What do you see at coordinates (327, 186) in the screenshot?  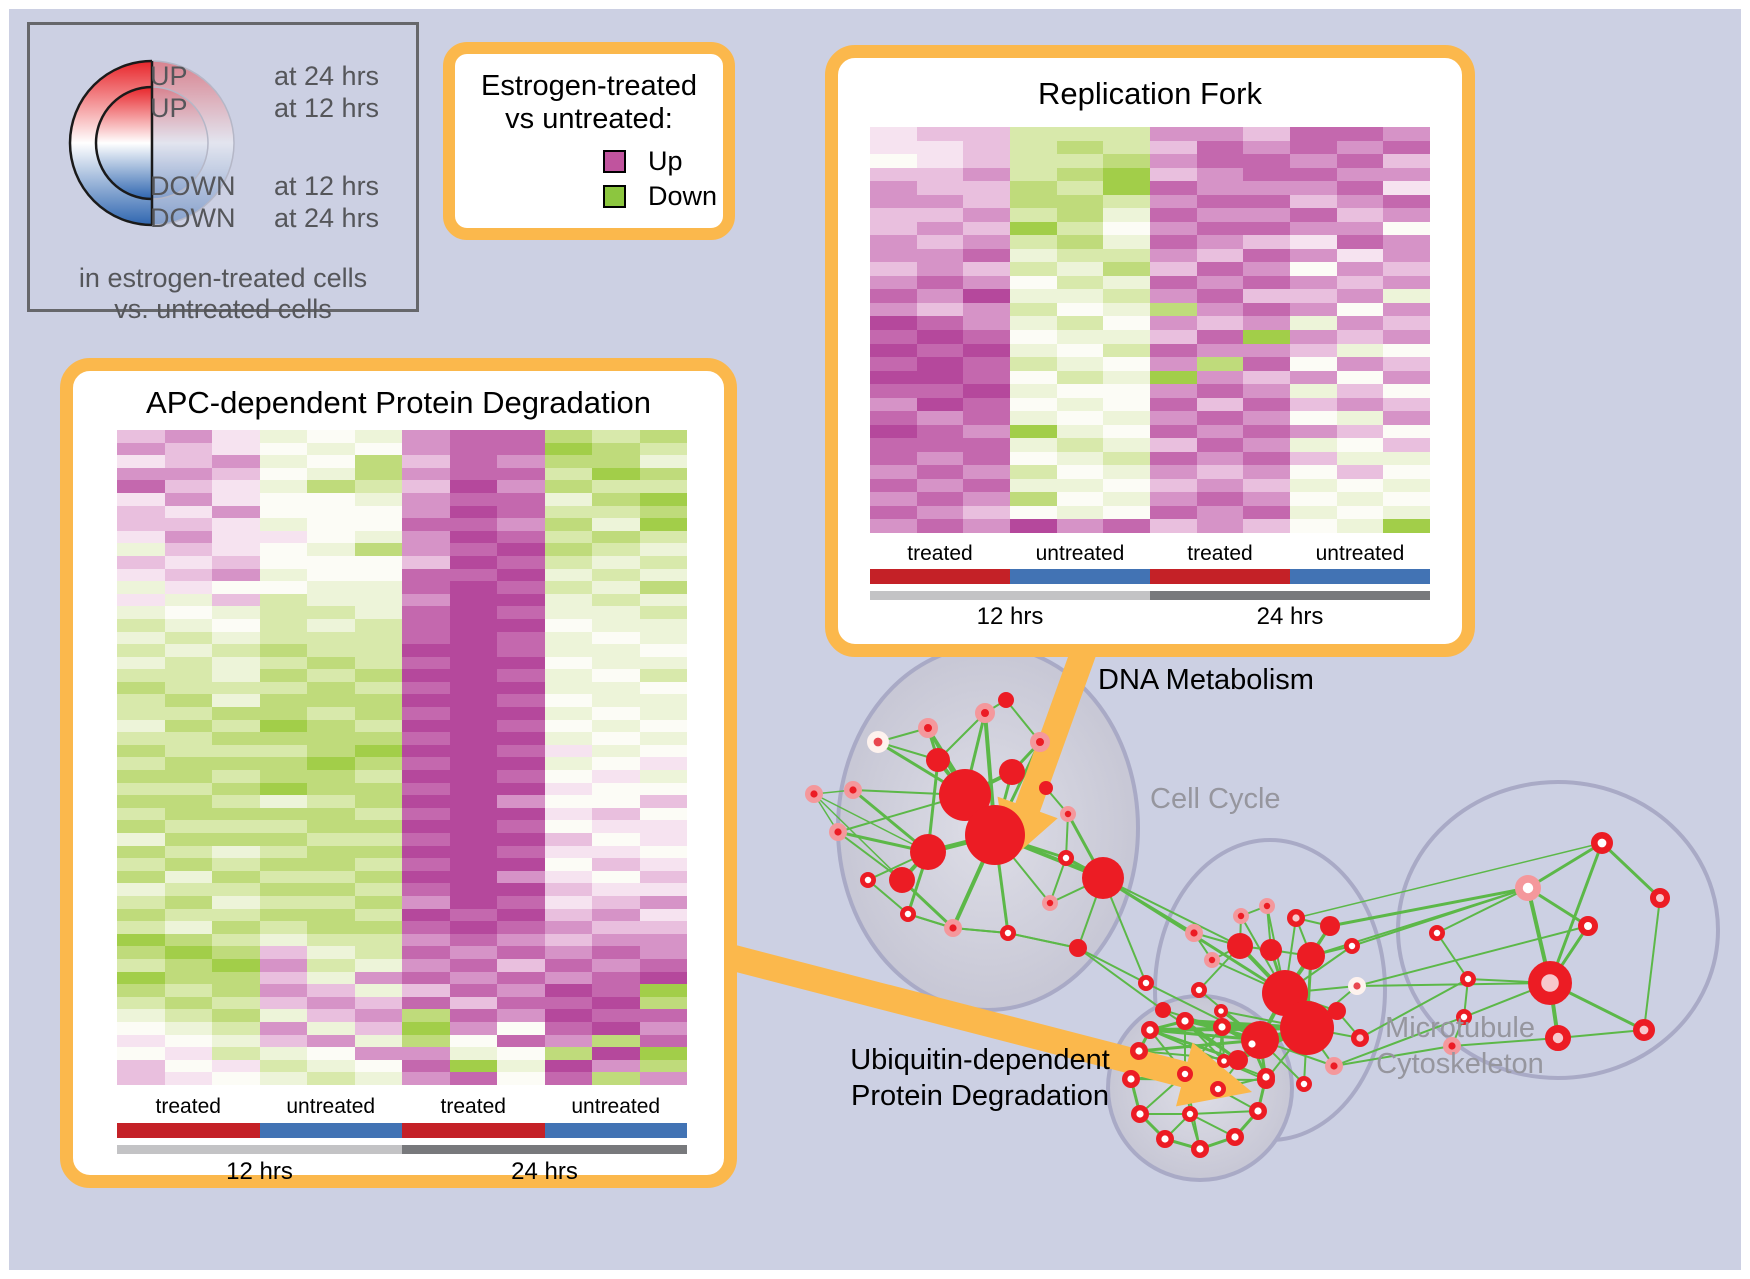 I see `legend-down-12-time: at 12 hrs` at bounding box center [327, 186].